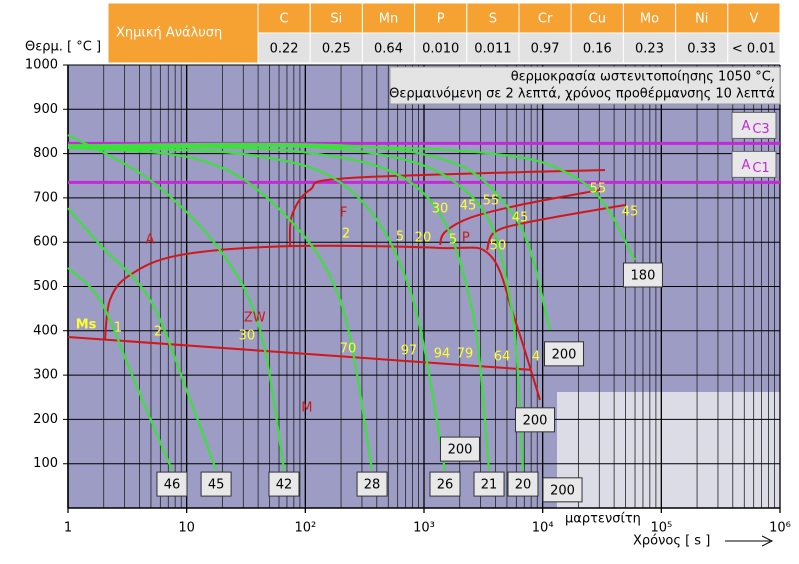 Image resolution: width=799 pixels, height=564 pixels. Describe the element at coordinates (630, 212) in the screenshot. I see `curve-number: 45` at that location.